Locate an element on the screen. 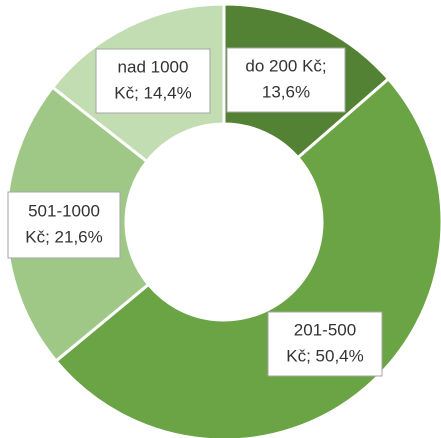 This screenshot has width=441, height=438. data-label: 13,6% is located at coordinates (286, 91).